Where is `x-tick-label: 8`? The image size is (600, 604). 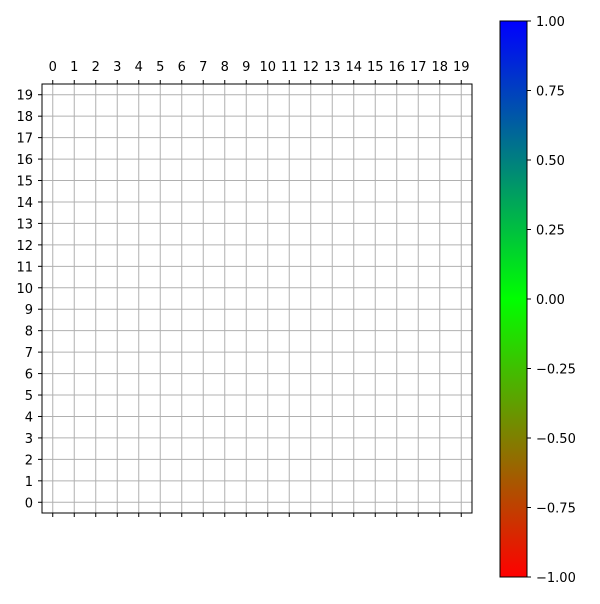
x-tick-label: 8 is located at coordinates (225, 67).